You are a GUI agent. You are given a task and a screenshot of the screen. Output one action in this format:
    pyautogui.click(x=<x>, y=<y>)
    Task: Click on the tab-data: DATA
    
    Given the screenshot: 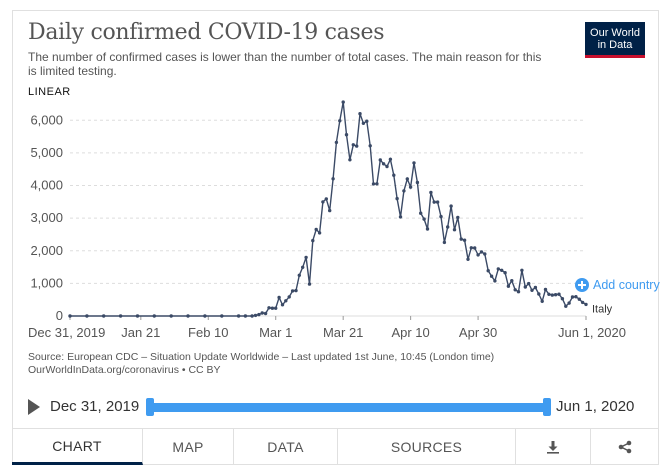 What is the action you would take?
    pyautogui.click(x=286, y=447)
    